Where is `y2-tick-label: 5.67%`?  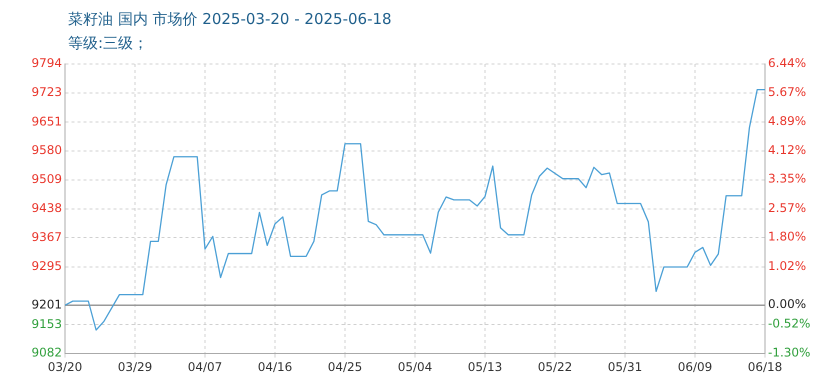 y2-tick-label: 5.67% is located at coordinates (787, 91).